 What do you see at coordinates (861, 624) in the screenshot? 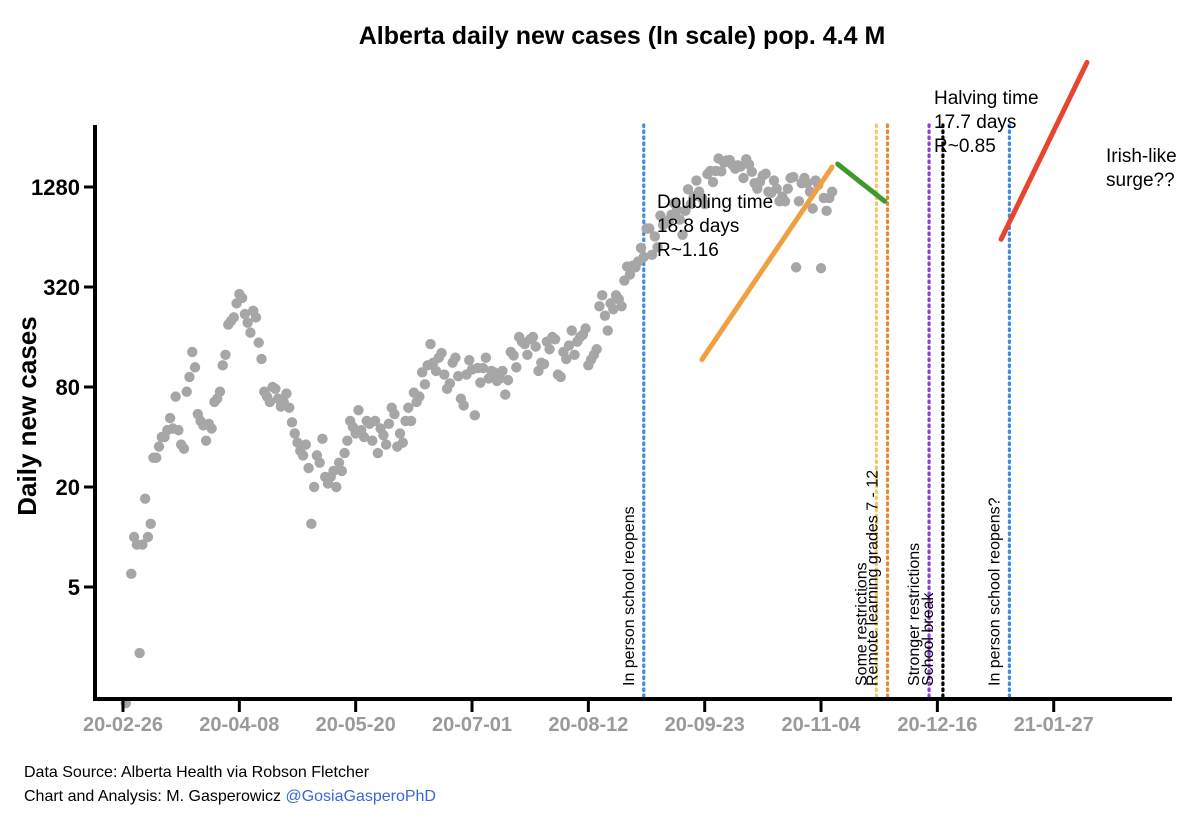
I see `event-label: Some restrictions` at bounding box center [861, 624].